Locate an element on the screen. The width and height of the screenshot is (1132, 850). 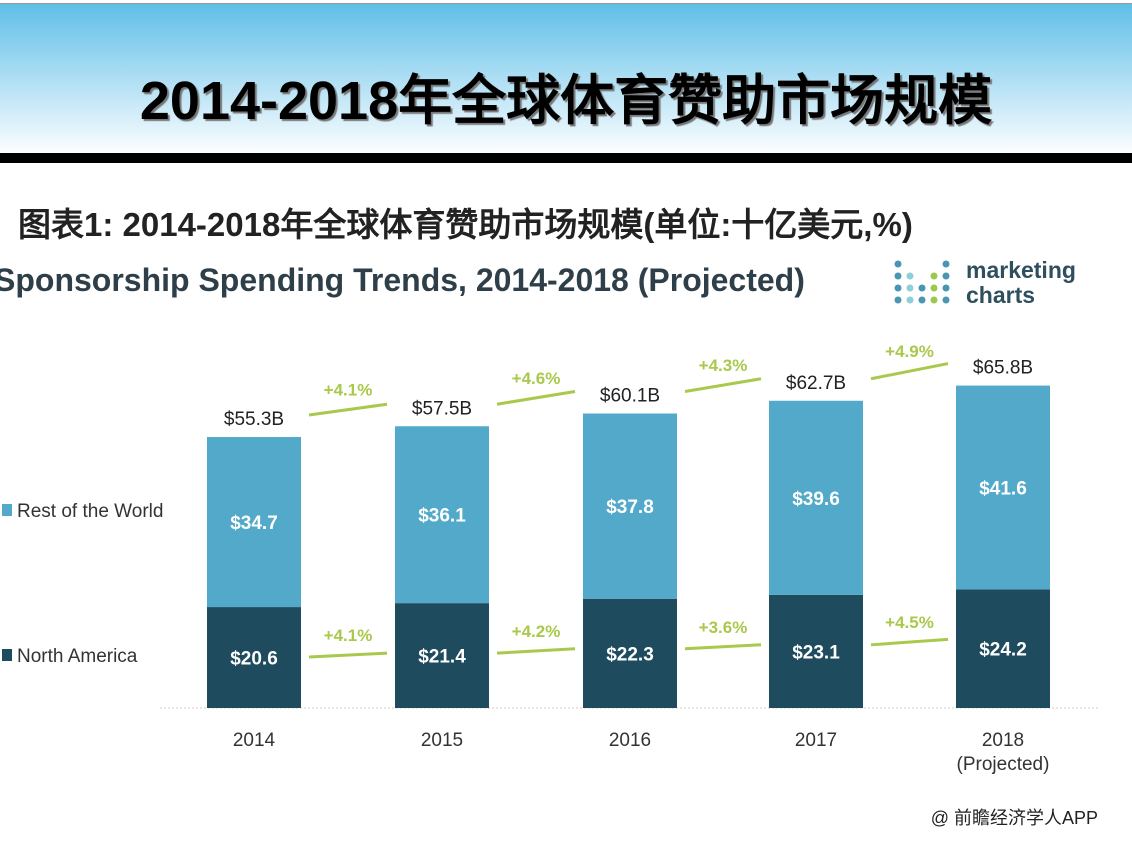
chart-title: 图表1: 2014-2018年全球体育赞助市场规模(单位:十亿美元,%) is located at coordinates (465, 224).